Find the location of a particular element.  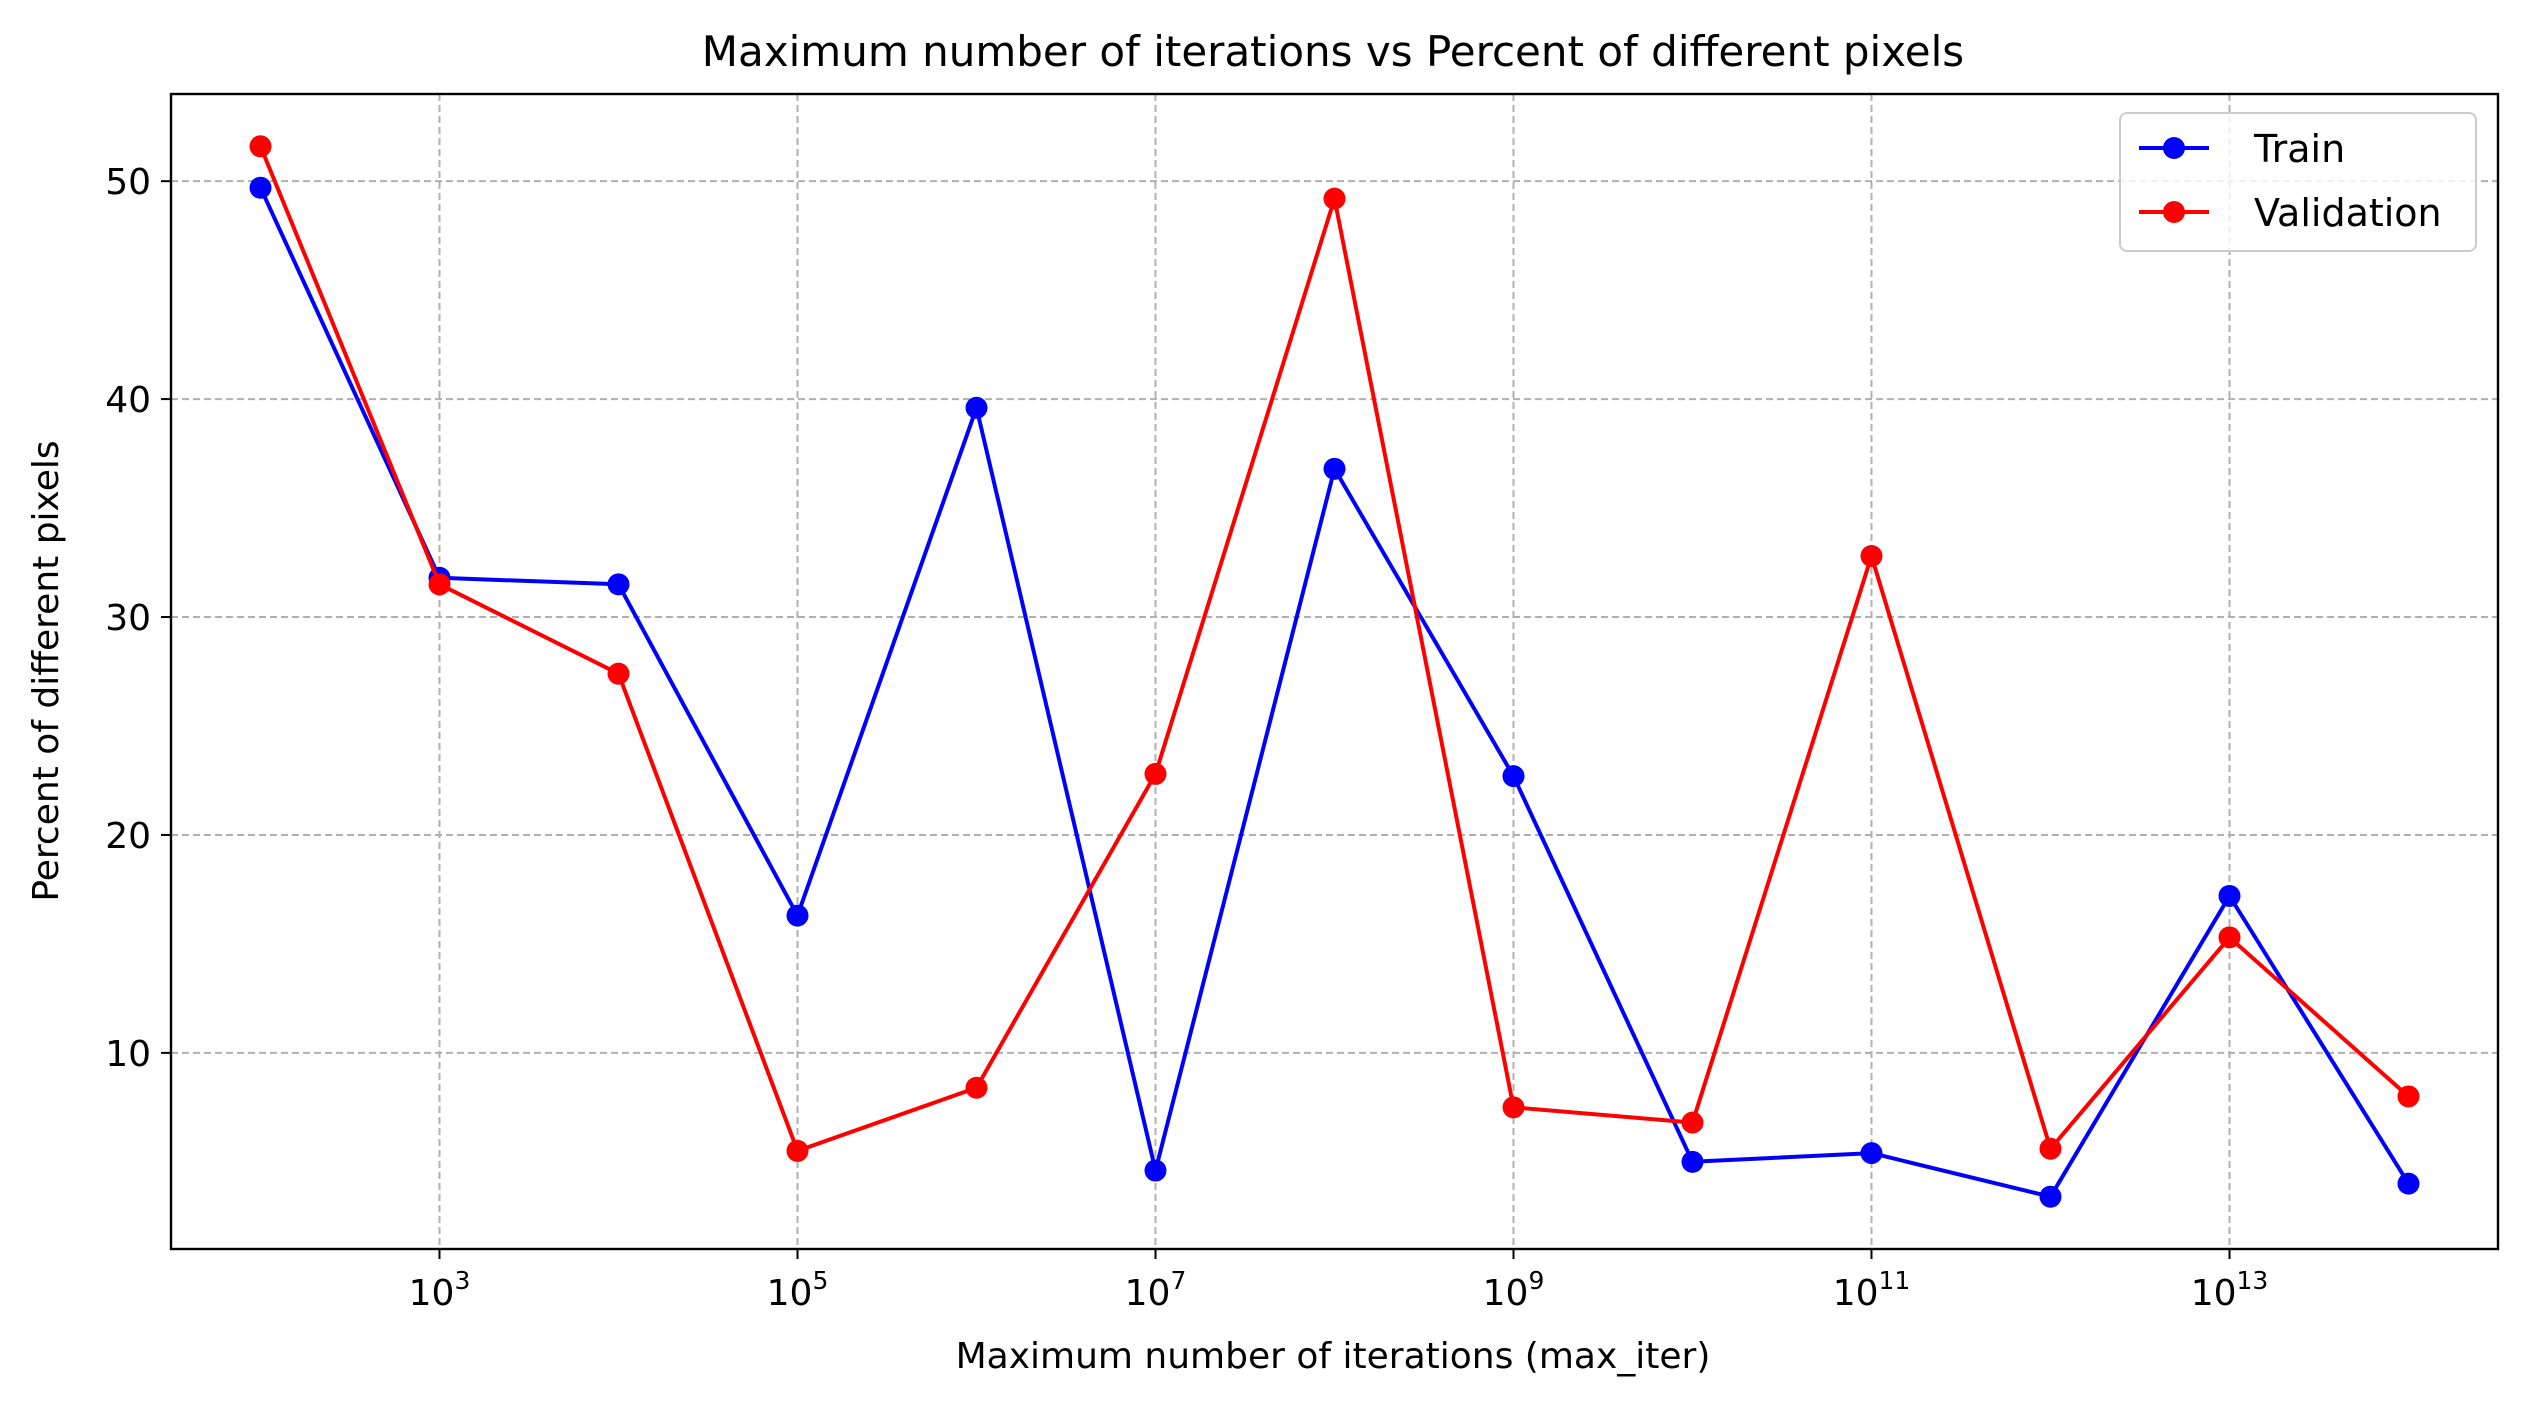

y-axis-label: Percent of different pixels is located at coordinates (46, 670).